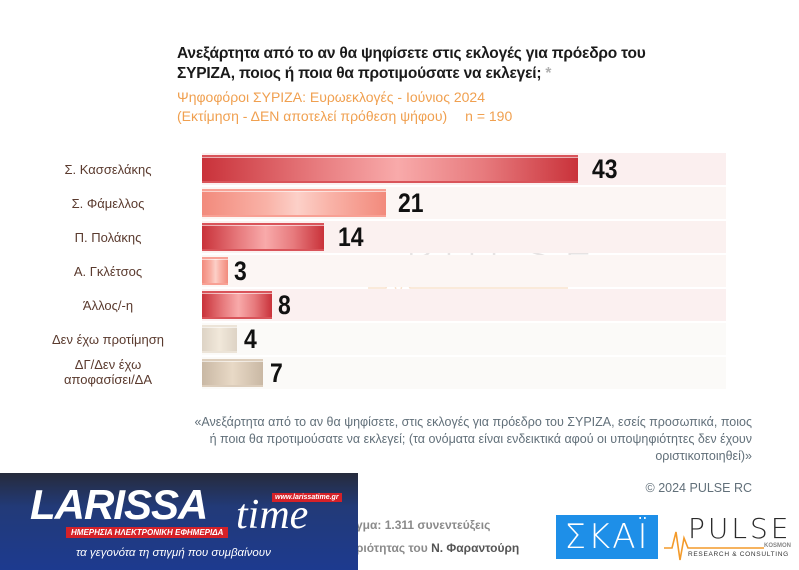  Describe the element at coordinates (108, 364) in the screenshot. I see `row-label-undecided-line1: ΔΓ/Δεν έχω` at that location.